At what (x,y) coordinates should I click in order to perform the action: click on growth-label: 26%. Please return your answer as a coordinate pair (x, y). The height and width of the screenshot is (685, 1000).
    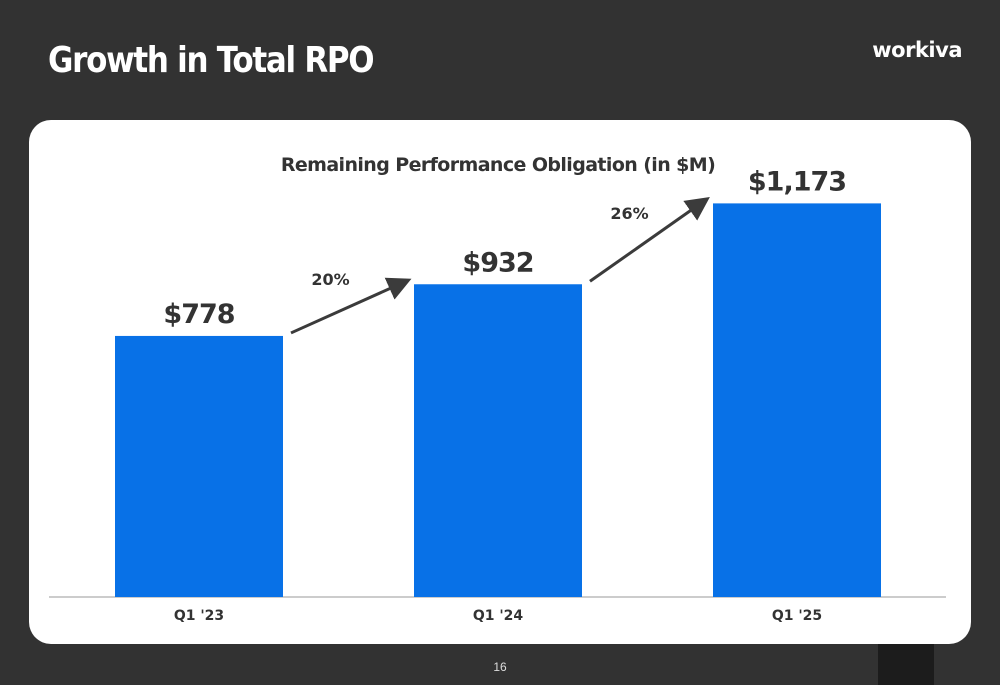
    Looking at the image, I should click on (629, 213).